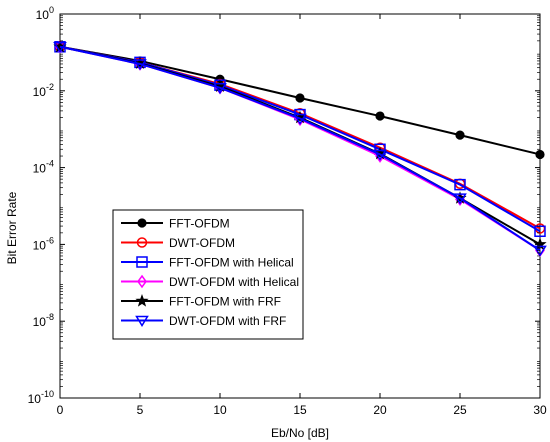  I want to click on x-tick-label: 25, so click(460, 410).